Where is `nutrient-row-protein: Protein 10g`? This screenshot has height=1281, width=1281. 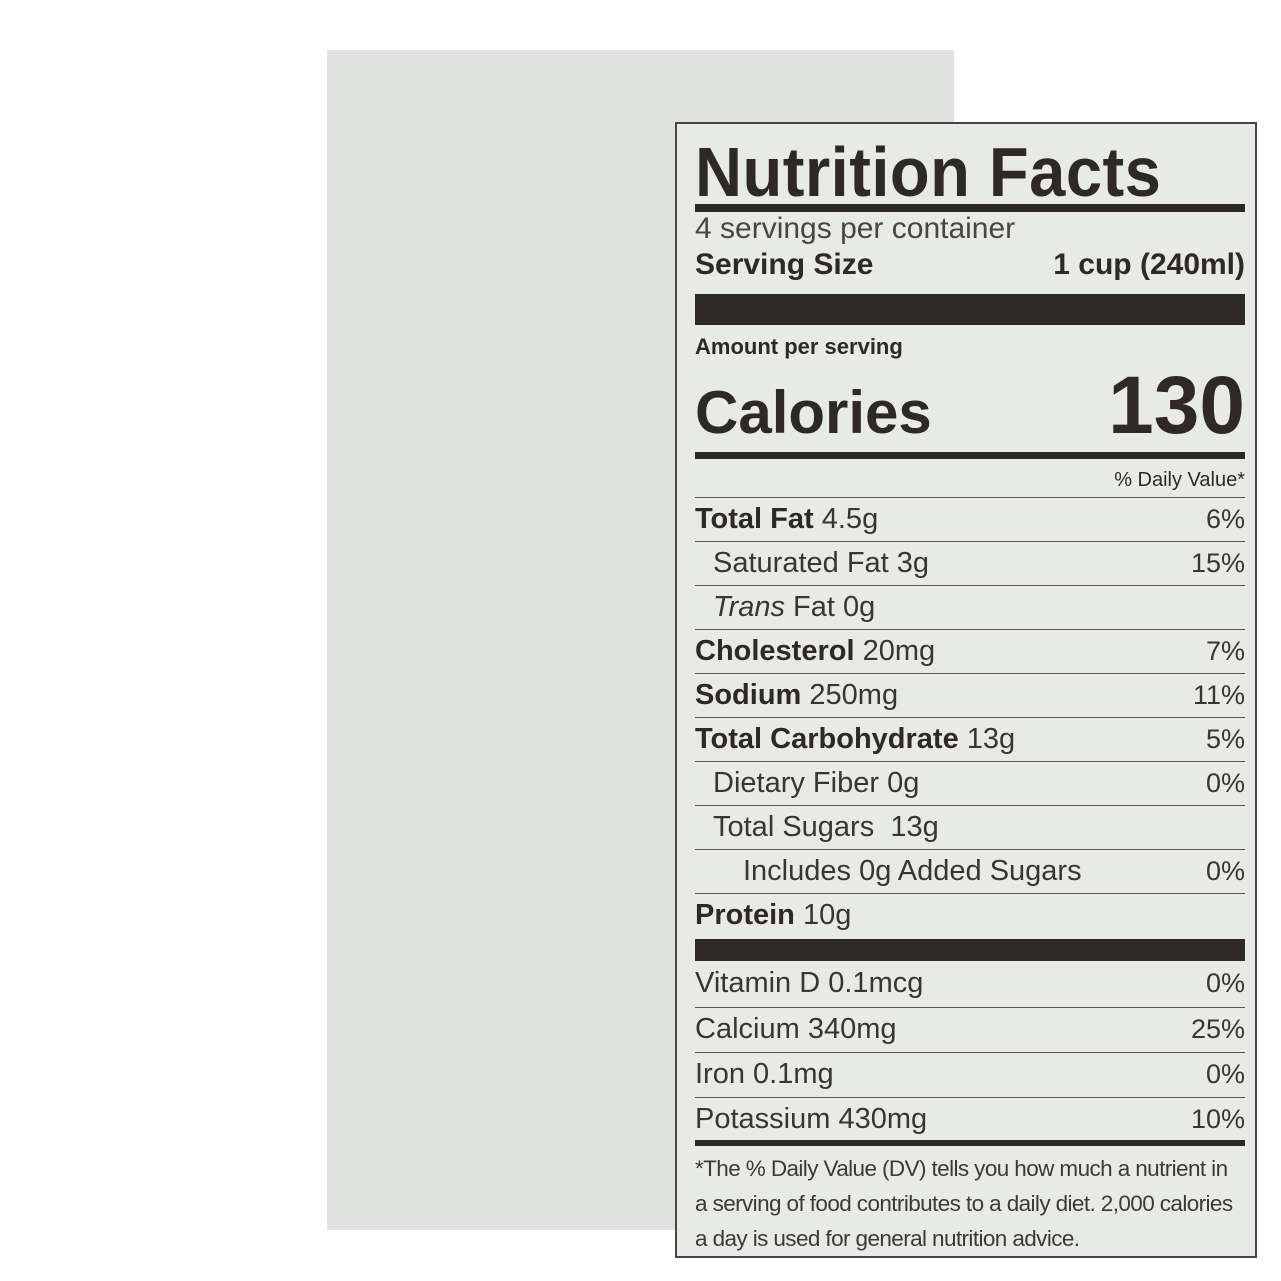 nutrient-row-protein: Protein 10g is located at coordinates (970, 915).